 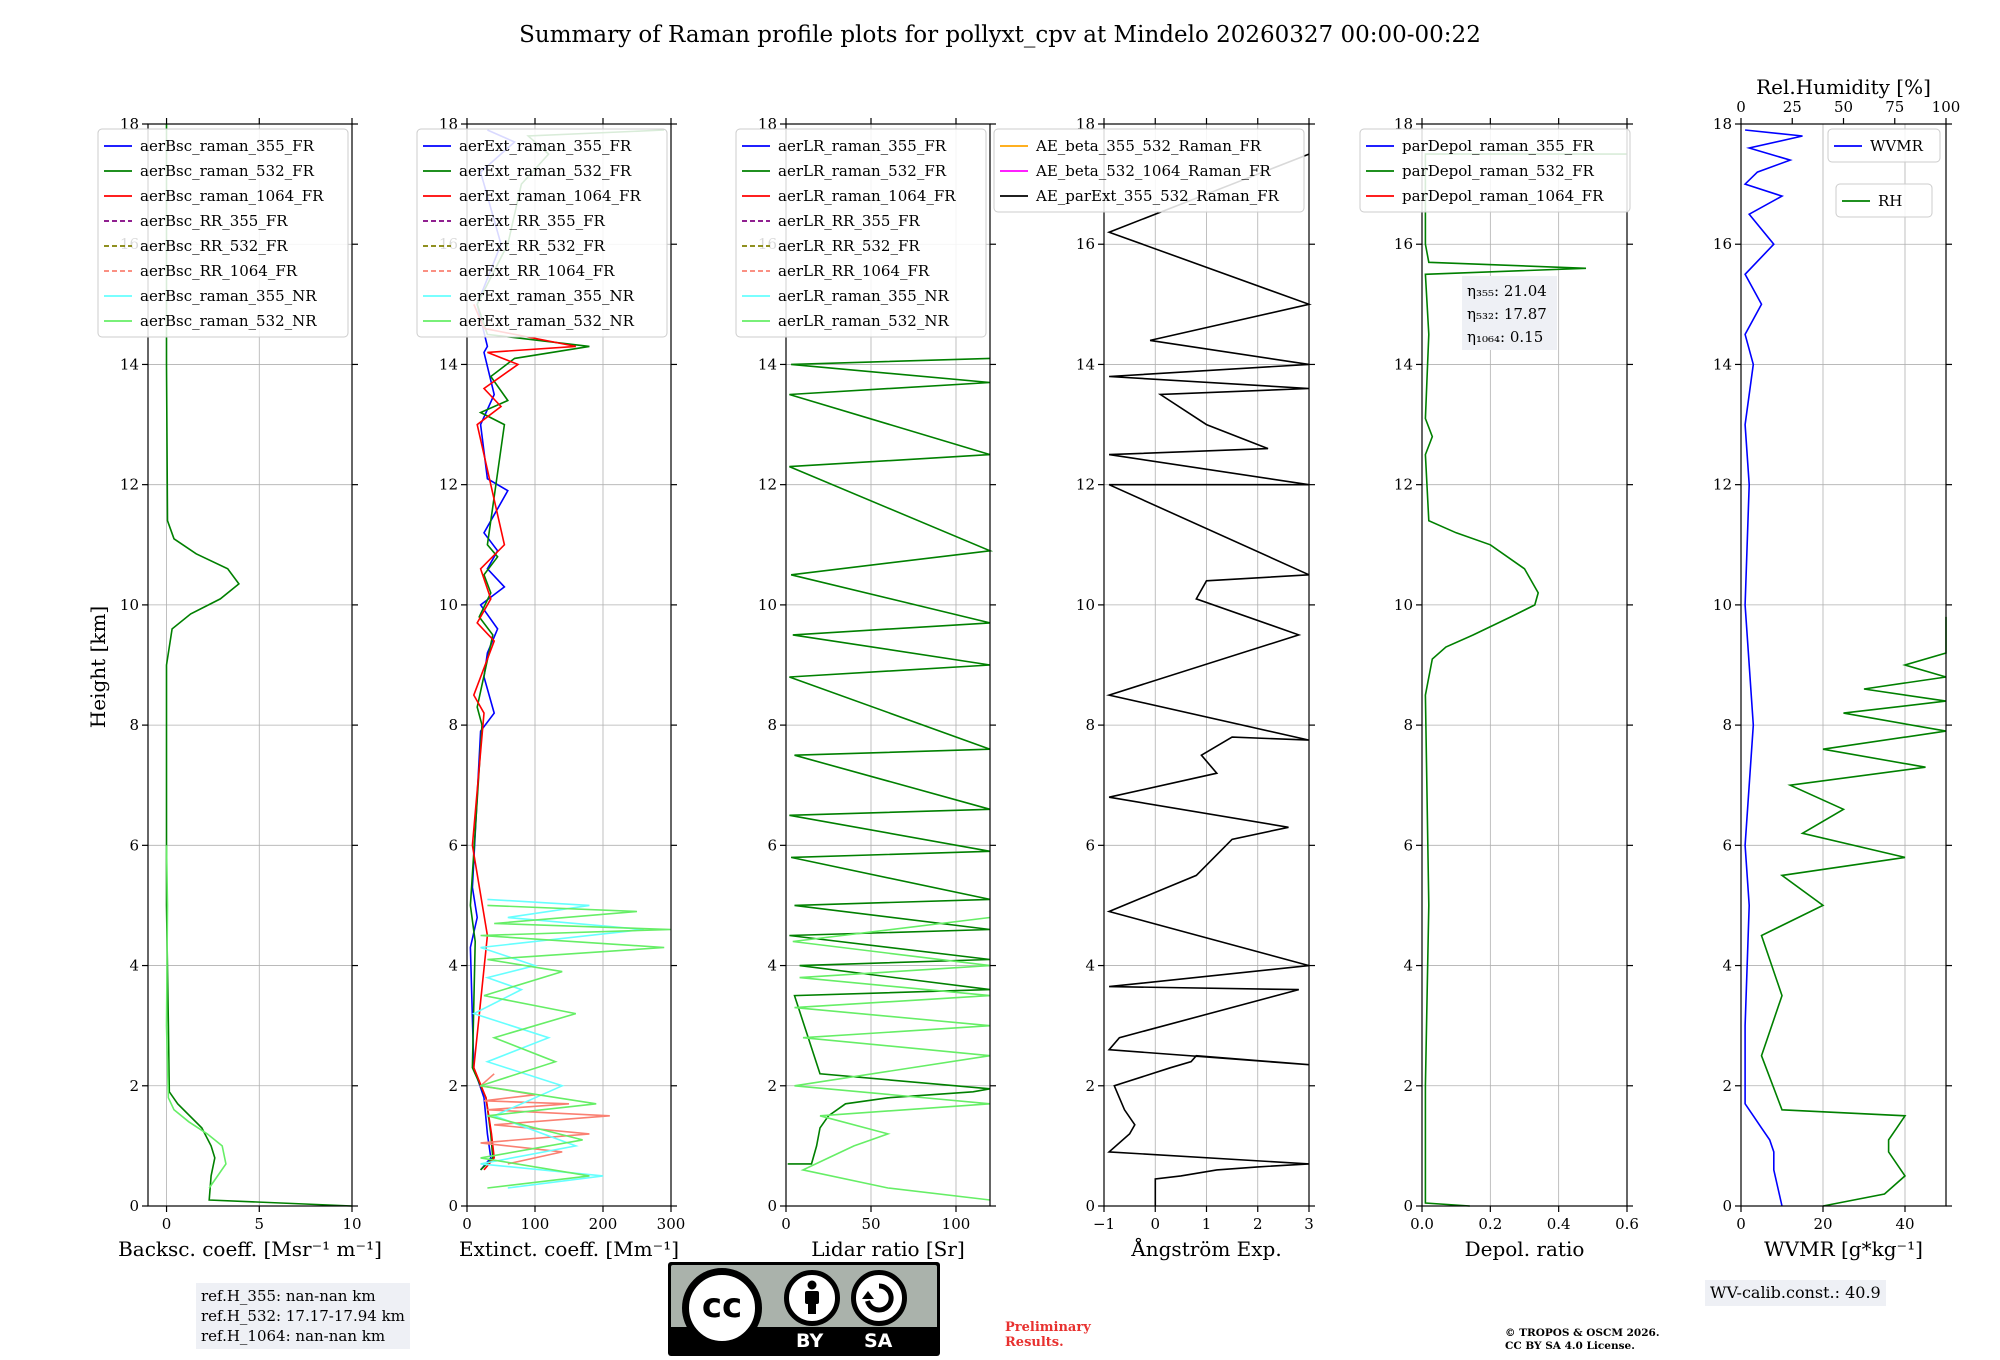 I want to click on by-person-icon, so click(x=812, y=1298).